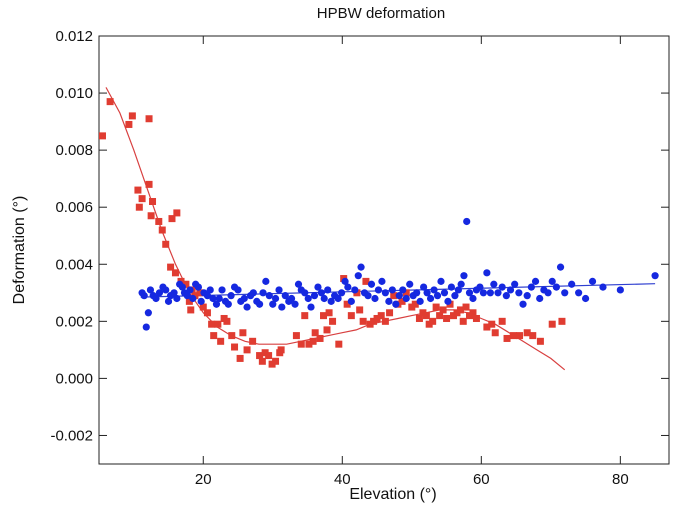 This screenshot has height=506, width=681. What do you see at coordinates (74, 378) in the screenshot?
I see `y-tick-label: 0.000` at bounding box center [74, 378].